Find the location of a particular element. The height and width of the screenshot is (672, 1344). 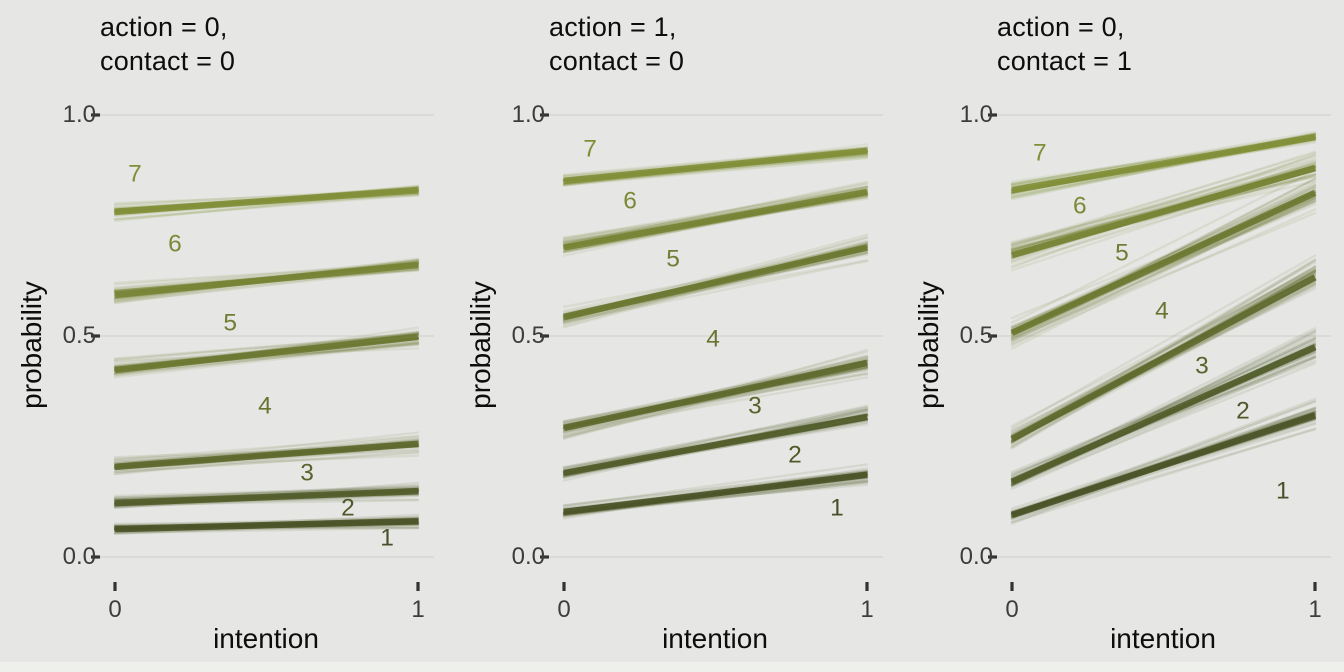

cumulative-line-k6 is located at coordinates (1163, 165).